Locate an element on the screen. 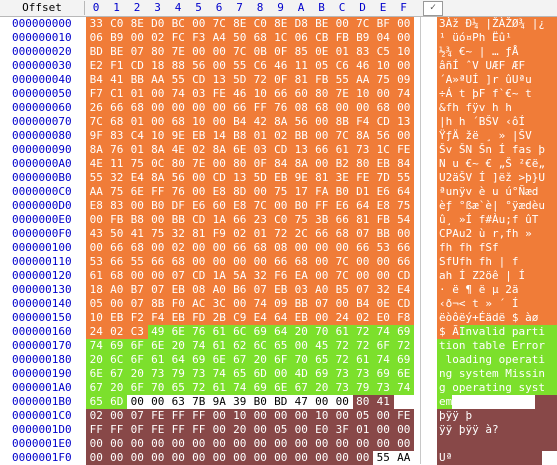 Image resolution: width=557 pixels, height=465 pixels. hex-byte: 8B is located at coordinates (342, 122).